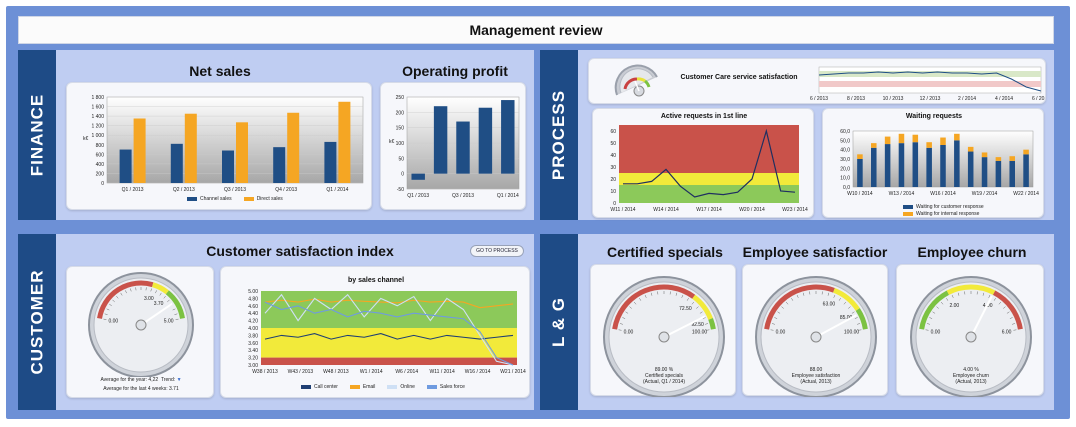  Describe the element at coordinates (400, 129) in the screenshot. I see `op-y-tick: 150` at that location.